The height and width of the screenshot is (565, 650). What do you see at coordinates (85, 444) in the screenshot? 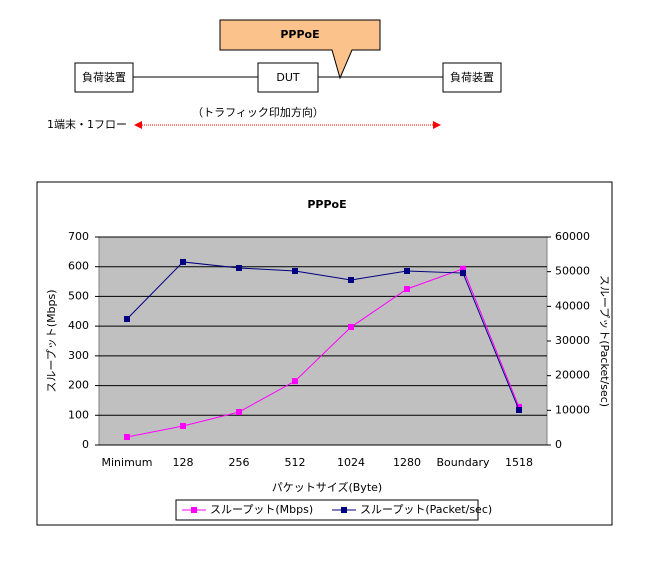
I see `y-tick-label: 0` at bounding box center [85, 444].